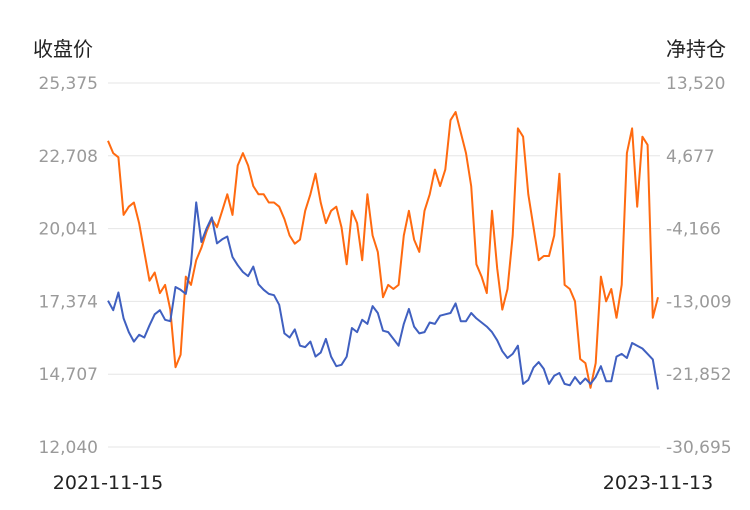 Image resolution: width=750 pixels, height=510 pixels. What do you see at coordinates (68, 266) in the screenshot?
I see `left-axis-ticks: 25,375 22,708 20,041 17,374 14,707 12,040` at bounding box center [68, 266].